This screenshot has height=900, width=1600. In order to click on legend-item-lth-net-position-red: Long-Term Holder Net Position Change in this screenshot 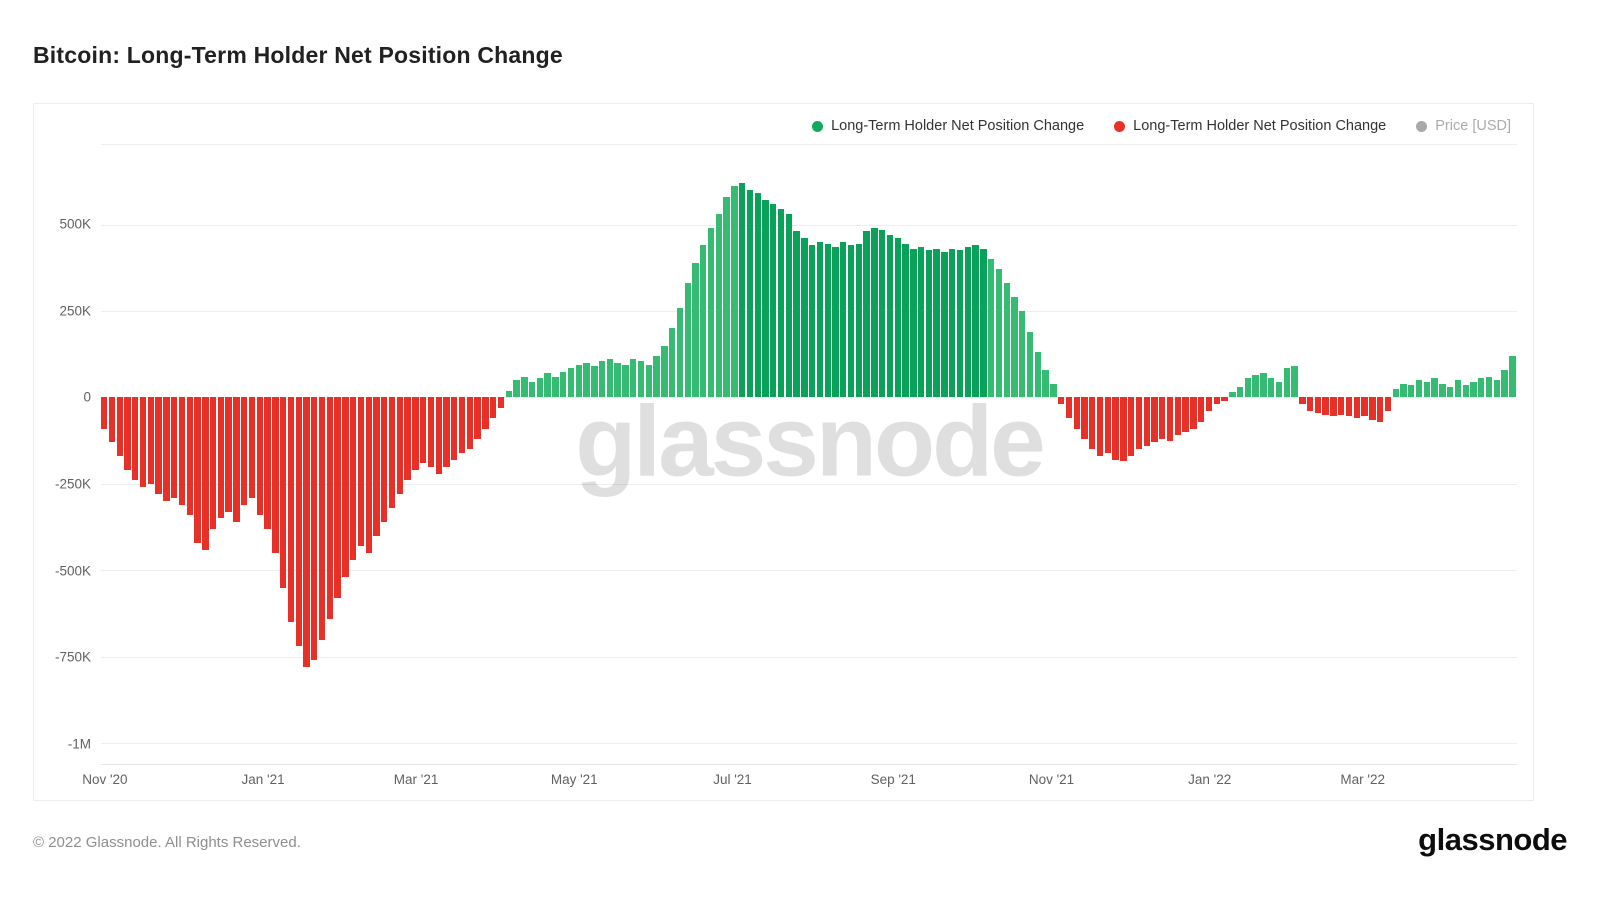, I will do `click(1250, 126)`.